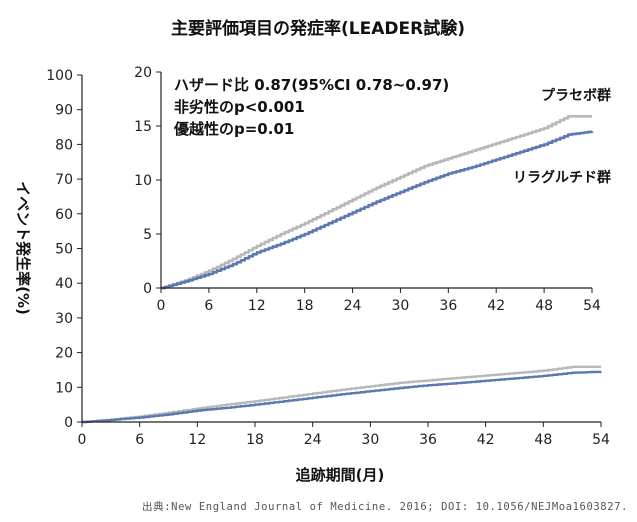  What do you see at coordinates (64, 284) in the screenshot?
I see `main-y-tick-label: 40` at bounding box center [64, 284].